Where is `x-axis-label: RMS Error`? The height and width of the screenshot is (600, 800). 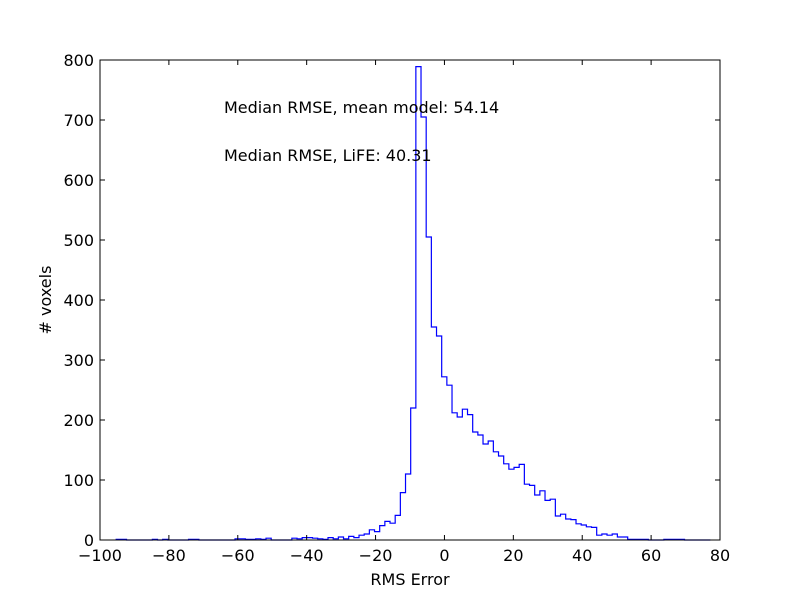 x-axis-label: RMS Error is located at coordinates (410, 579).